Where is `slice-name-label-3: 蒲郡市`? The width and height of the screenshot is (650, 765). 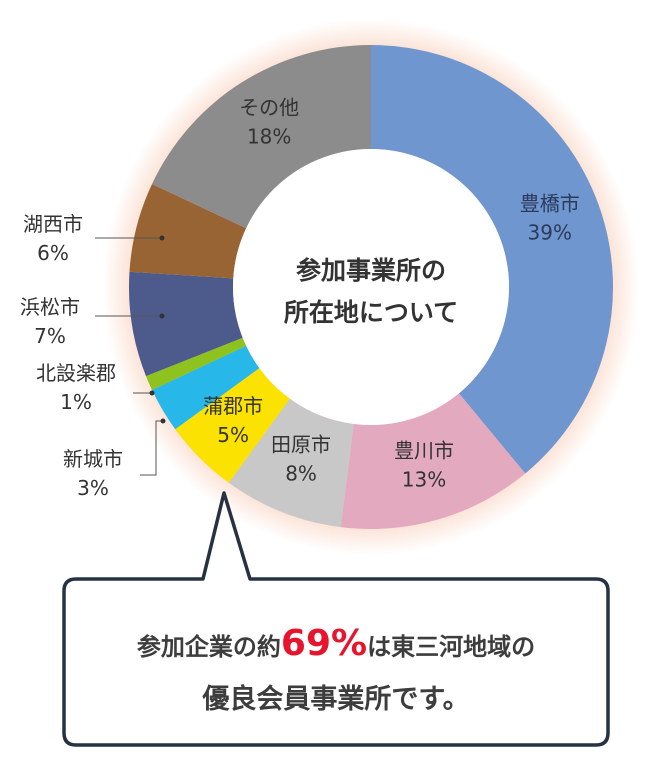 slice-name-label-3: 蒲郡市 is located at coordinates (233, 406).